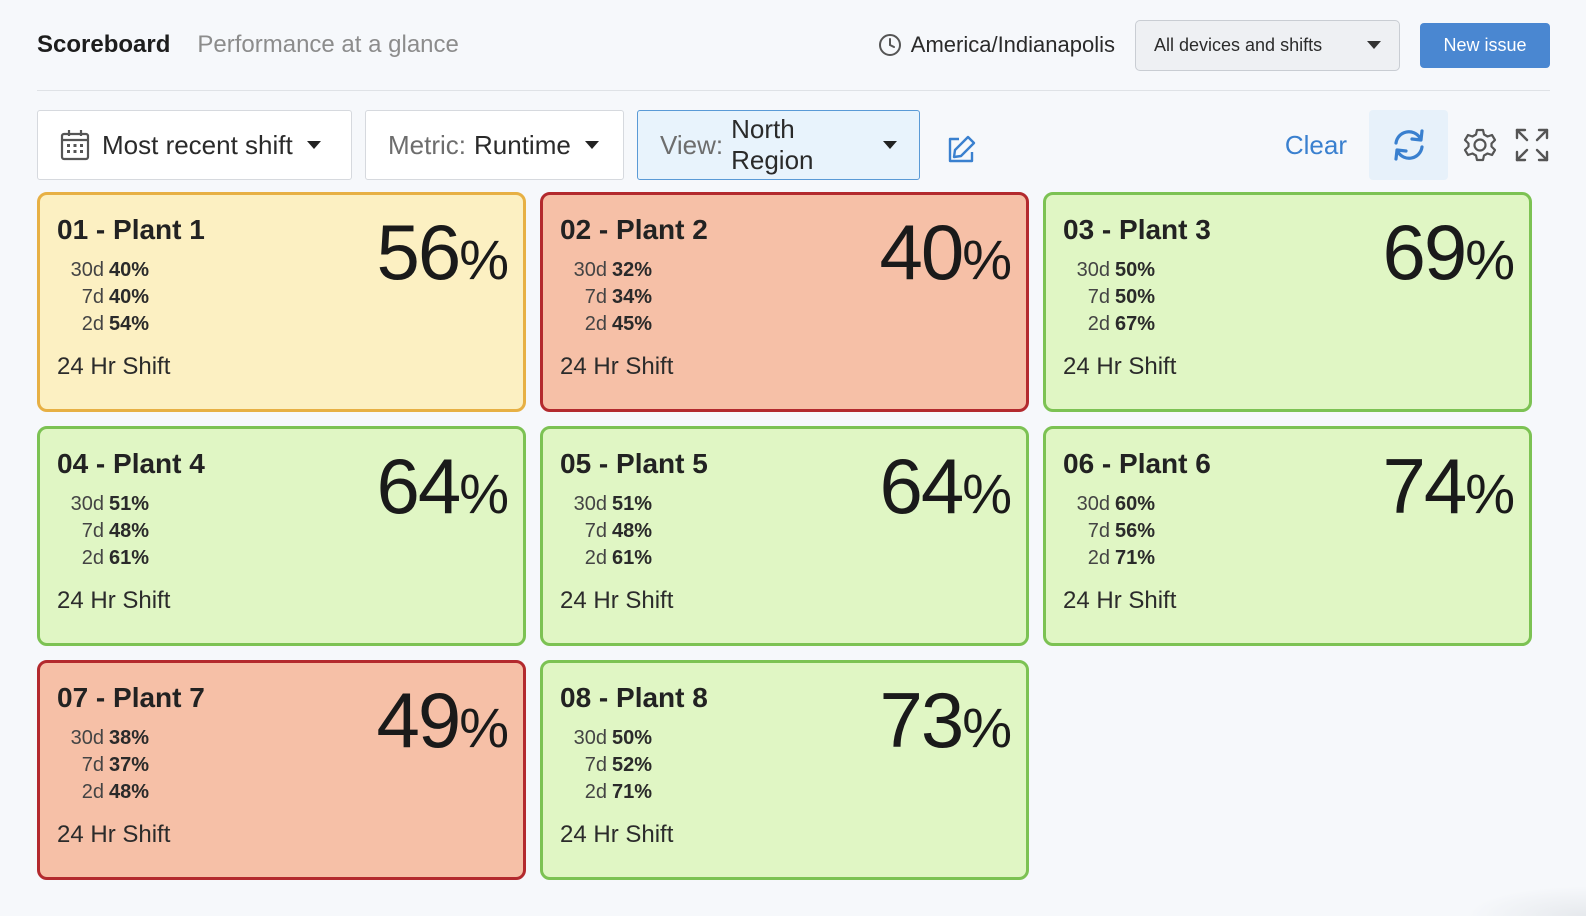 The width and height of the screenshot is (1586, 916). Describe the element at coordinates (131, 697) in the screenshot. I see `plant-name: 07 - Plant 7` at that location.